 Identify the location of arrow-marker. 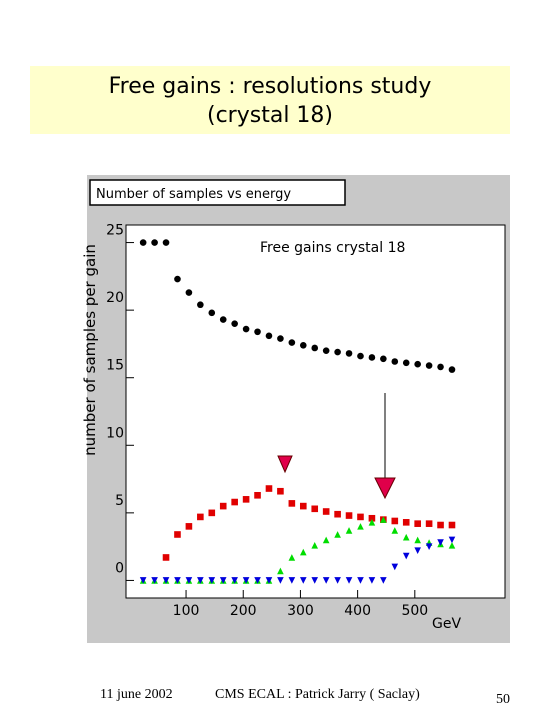
(285, 464).